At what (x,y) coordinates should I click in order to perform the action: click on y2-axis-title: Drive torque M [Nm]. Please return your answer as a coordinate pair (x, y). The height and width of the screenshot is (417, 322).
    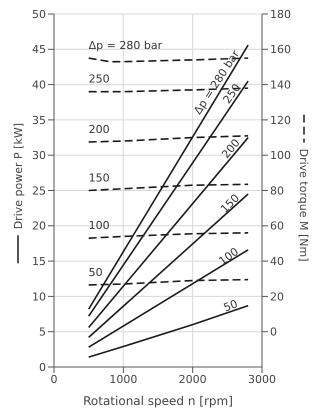
    Looking at the image, I should click on (303, 205).